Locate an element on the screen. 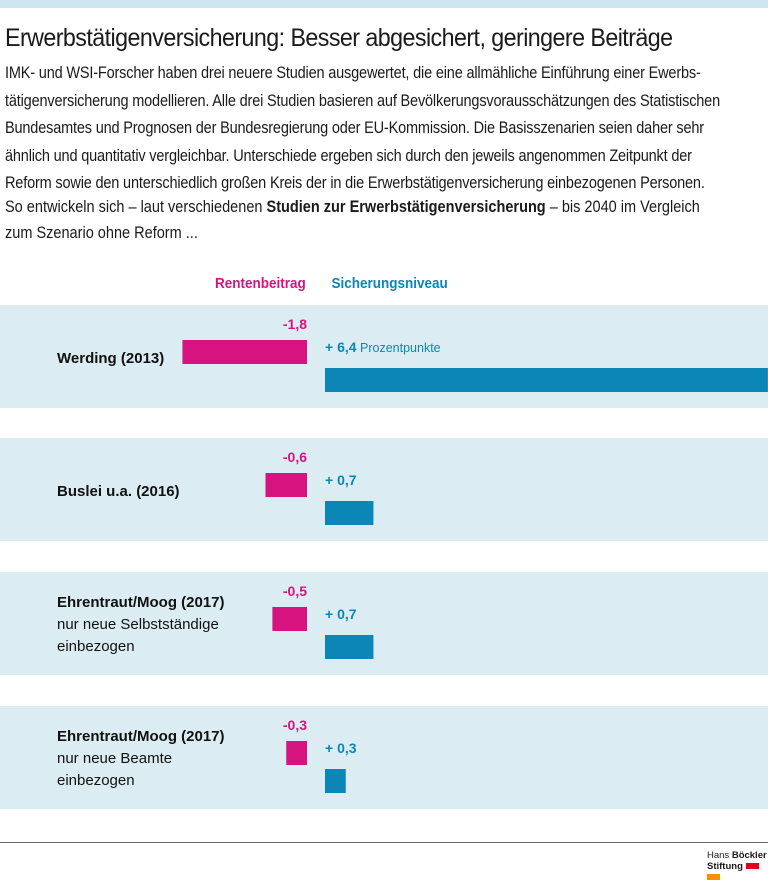 The width and height of the screenshot is (768, 885). label-rentenbeitrag: -0,3 is located at coordinates (295, 725).